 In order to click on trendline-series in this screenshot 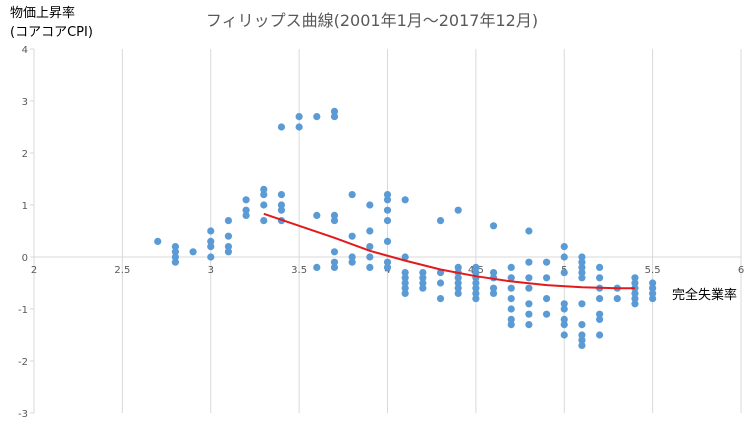, I will do `click(449, 251)`.